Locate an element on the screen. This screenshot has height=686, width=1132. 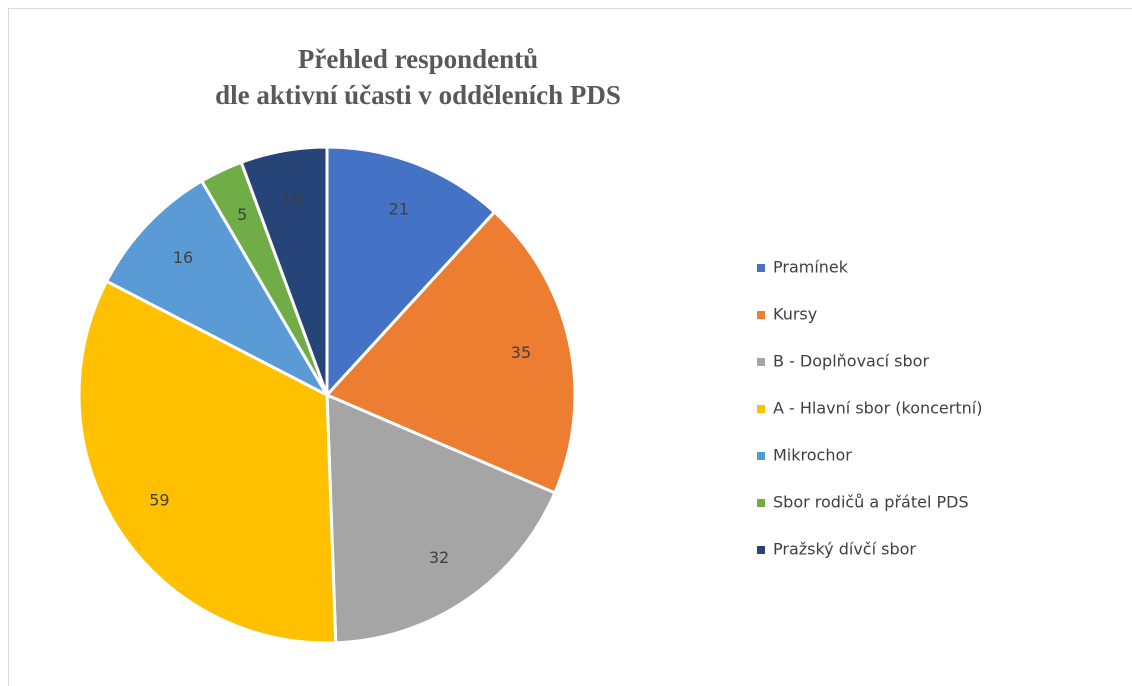
data-label: 21 is located at coordinates (399, 209).